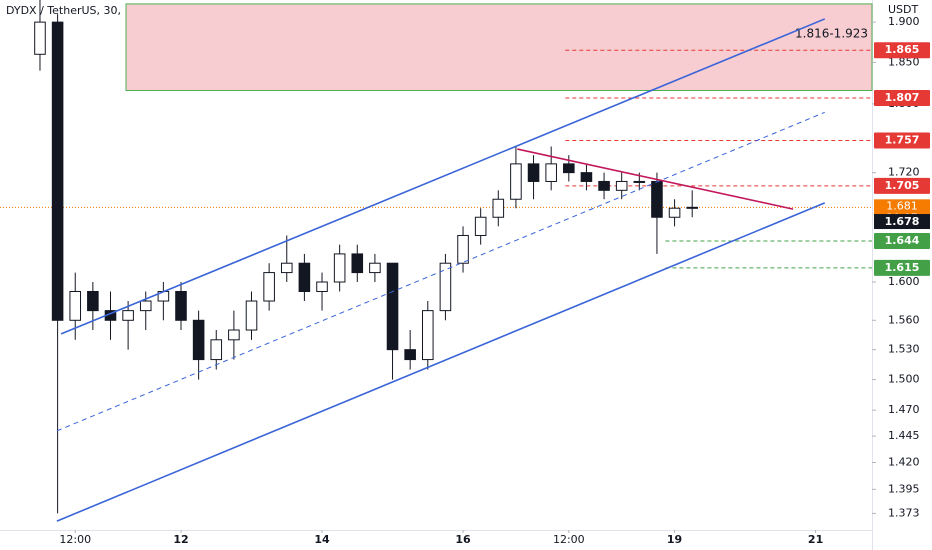 The width and height of the screenshot is (932, 550). What do you see at coordinates (904, 349) in the screenshot?
I see `y-tick-label: 1.530` at bounding box center [904, 349].